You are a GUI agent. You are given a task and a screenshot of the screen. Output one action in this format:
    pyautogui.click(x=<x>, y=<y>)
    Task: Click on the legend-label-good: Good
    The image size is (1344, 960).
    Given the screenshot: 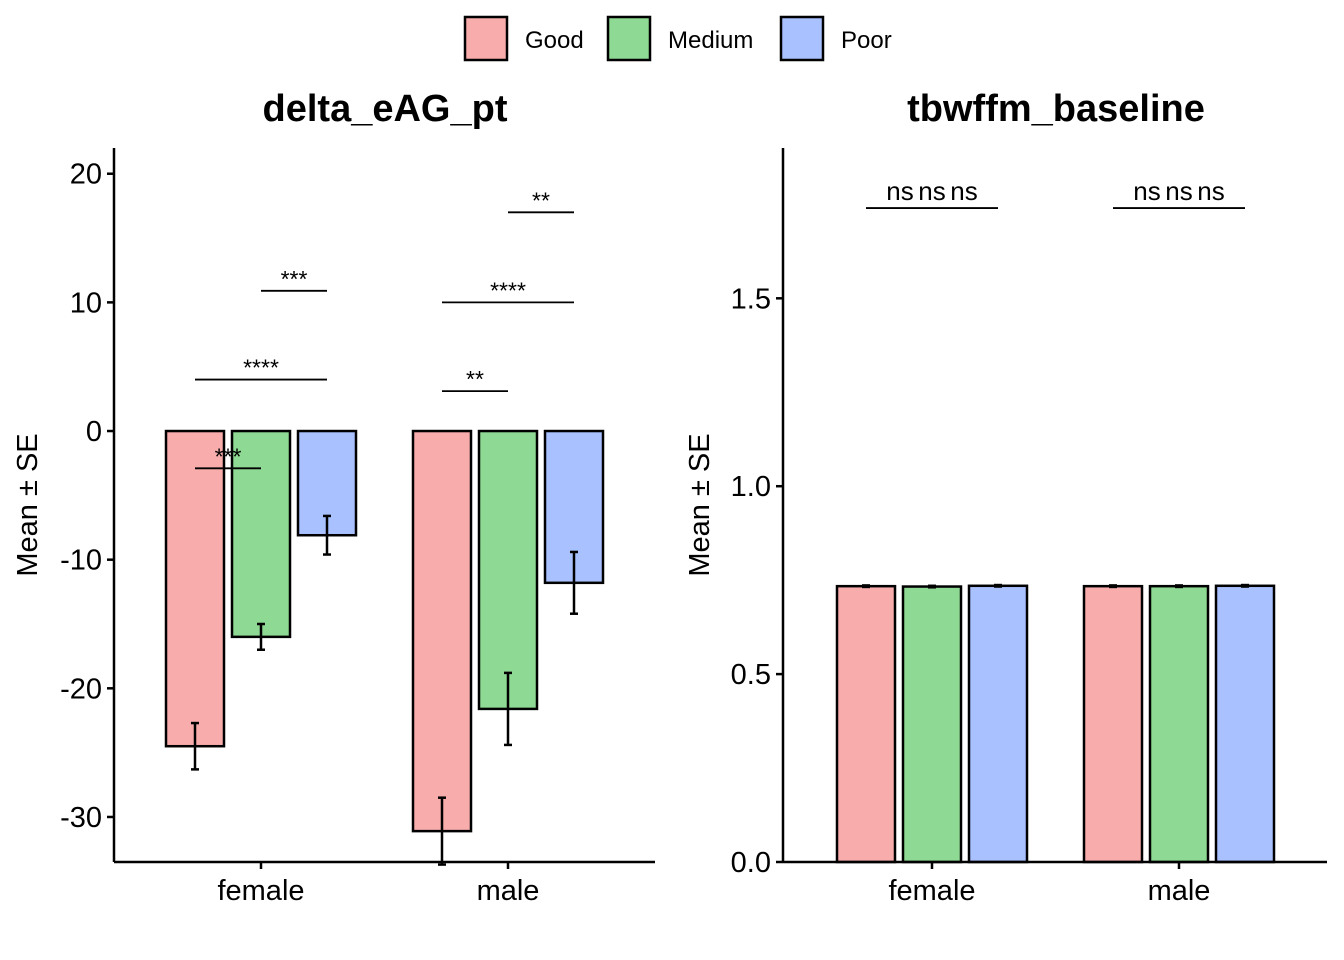 What is the action you would take?
    pyautogui.click(x=554, y=40)
    